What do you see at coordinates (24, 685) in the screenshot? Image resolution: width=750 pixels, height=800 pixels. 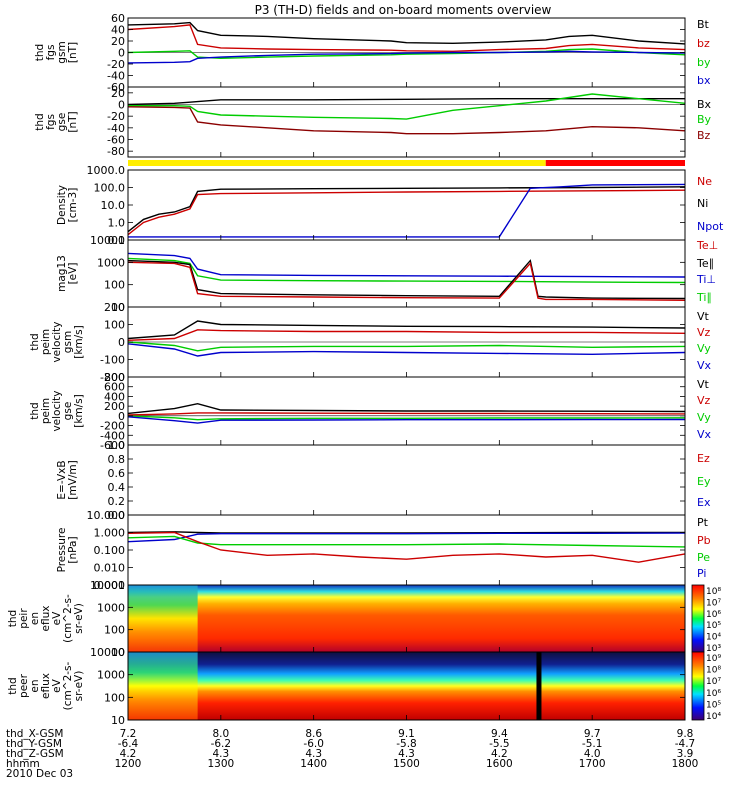 I see `y-axis-label-line: peer` at bounding box center [24, 685].